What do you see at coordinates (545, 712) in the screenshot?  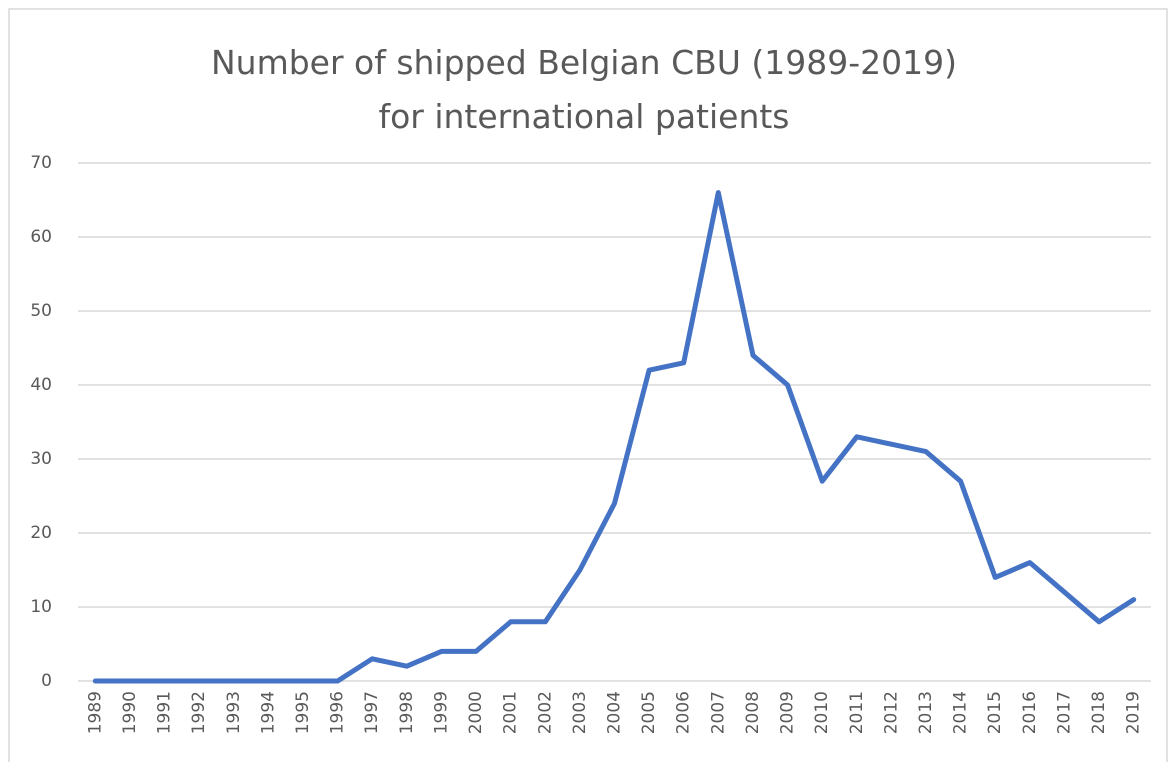 I see `x-tick-label: 2002` at bounding box center [545, 712].